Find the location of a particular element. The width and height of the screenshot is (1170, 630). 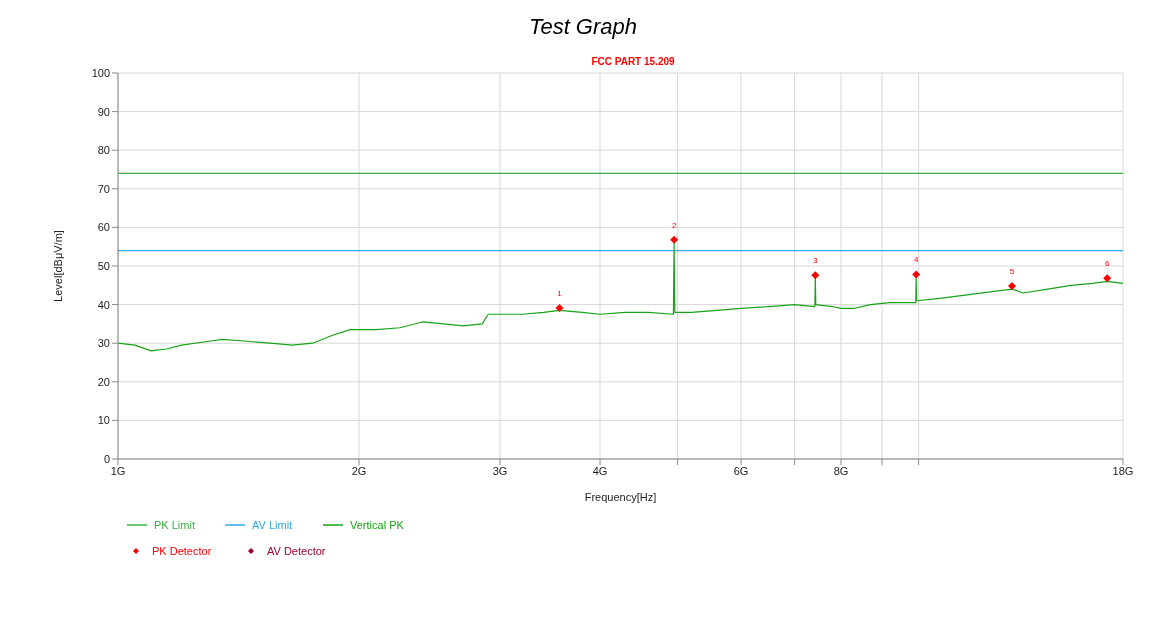

x-tick-label: 4G is located at coordinates (600, 470).